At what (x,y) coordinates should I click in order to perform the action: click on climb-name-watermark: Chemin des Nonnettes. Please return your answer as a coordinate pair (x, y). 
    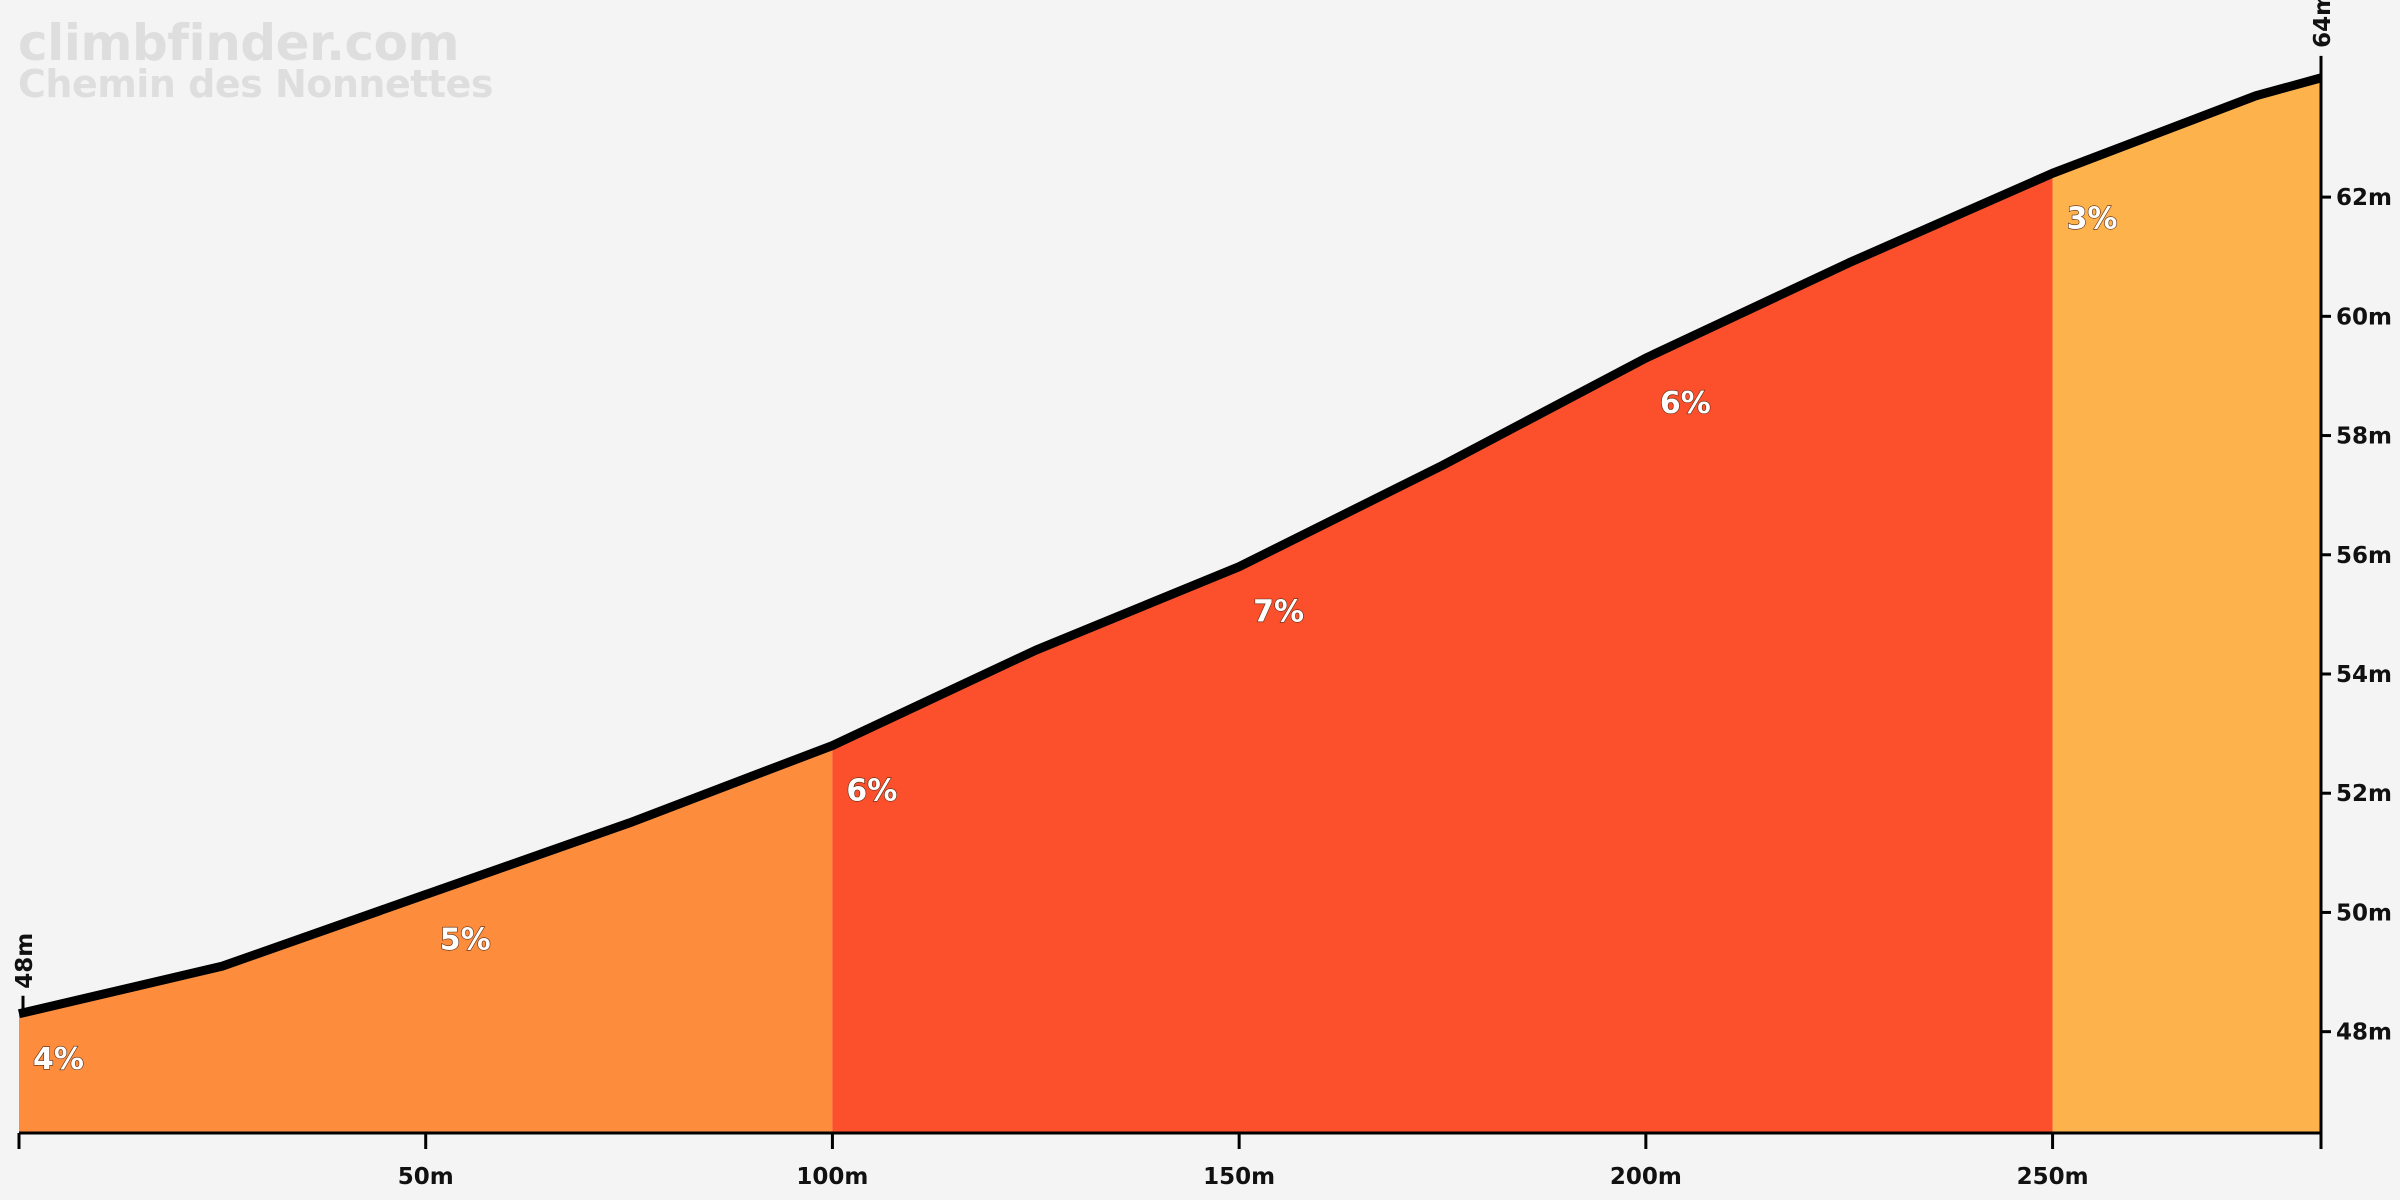
    Looking at the image, I should click on (255, 84).